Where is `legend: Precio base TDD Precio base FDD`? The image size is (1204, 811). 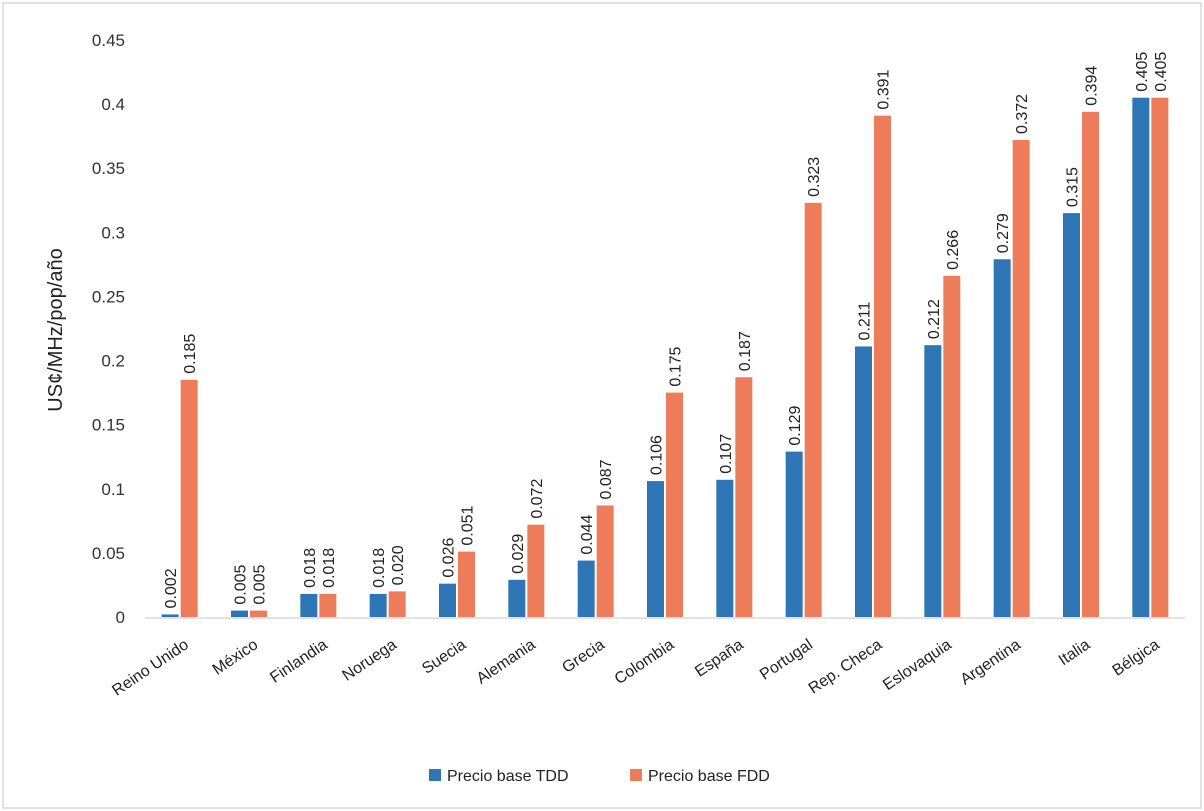 legend: Precio base TDD Precio base FDD is located at coordinates (599, 776).